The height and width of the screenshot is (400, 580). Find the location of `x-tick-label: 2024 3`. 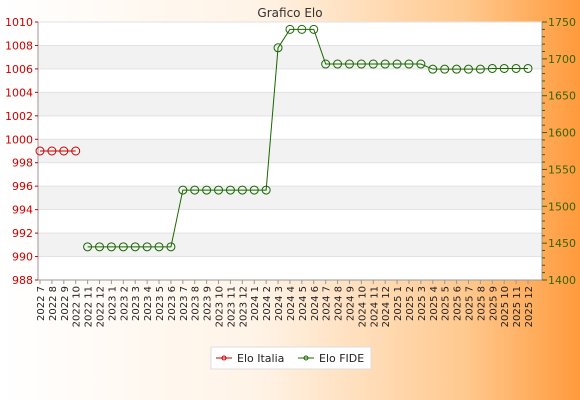

x-tick-label: 2024 3 is located at coordinates (279, 303).